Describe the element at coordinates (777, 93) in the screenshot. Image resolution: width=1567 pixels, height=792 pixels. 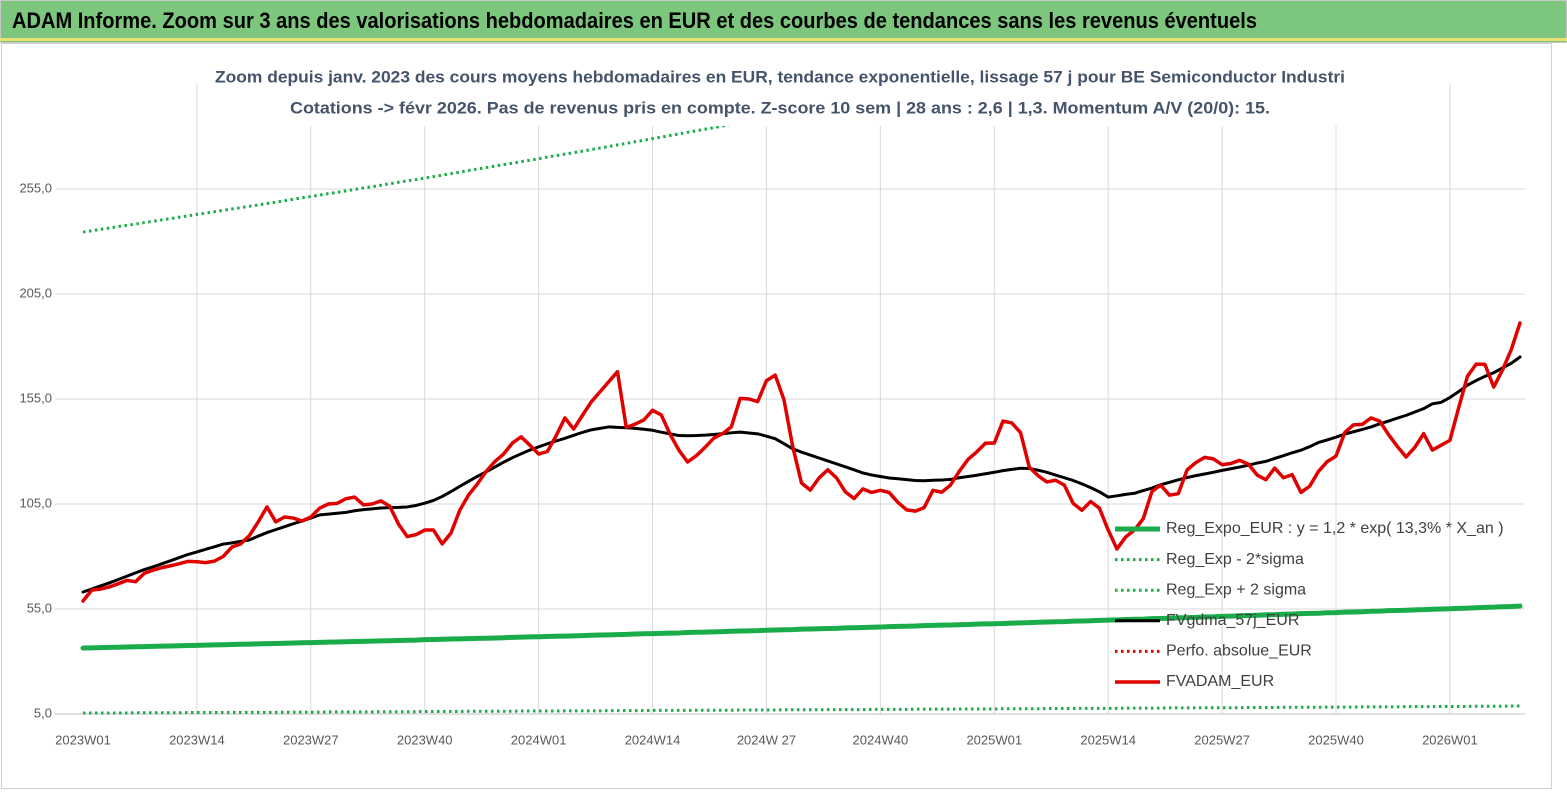
I see `subtitle-box` at that location.